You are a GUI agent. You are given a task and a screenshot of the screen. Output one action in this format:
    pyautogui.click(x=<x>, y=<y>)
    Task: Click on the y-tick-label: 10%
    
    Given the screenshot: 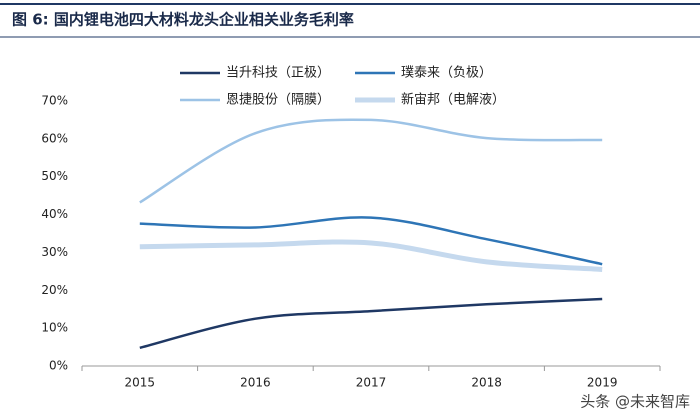 What is the action you would take?
    pyautogui.click(x=54, y=328)
    